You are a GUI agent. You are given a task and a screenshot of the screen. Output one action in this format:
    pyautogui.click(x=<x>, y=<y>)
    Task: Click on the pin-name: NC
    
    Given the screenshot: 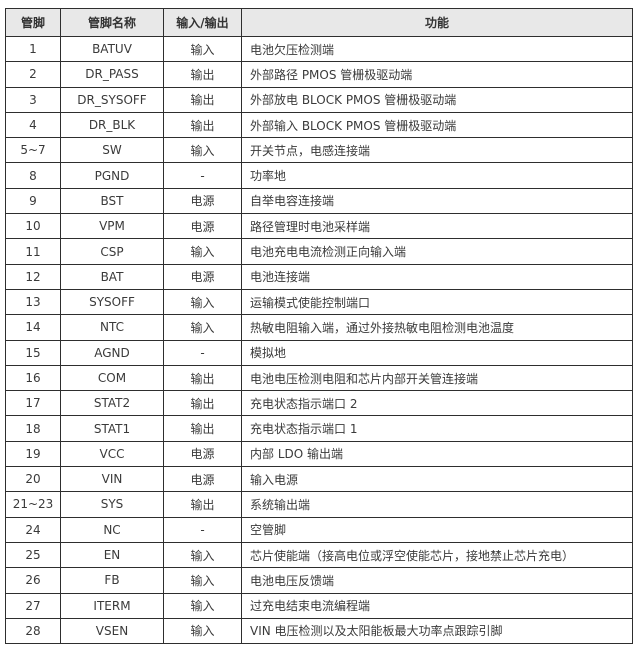 What is the action you would take?
    pyautogui.click(x=112, y=529)
    